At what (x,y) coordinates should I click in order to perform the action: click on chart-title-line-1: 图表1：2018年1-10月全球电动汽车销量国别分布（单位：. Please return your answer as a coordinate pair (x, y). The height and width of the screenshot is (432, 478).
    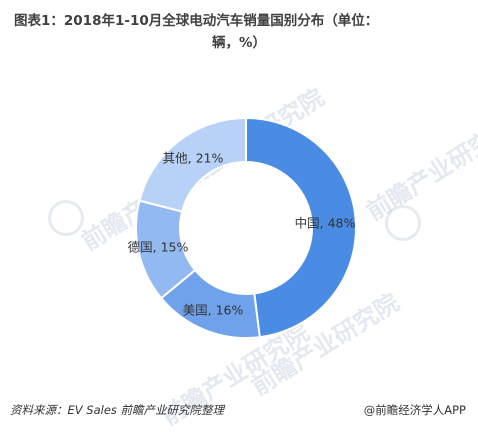
    Looking at the image, I should click on (196, 21).